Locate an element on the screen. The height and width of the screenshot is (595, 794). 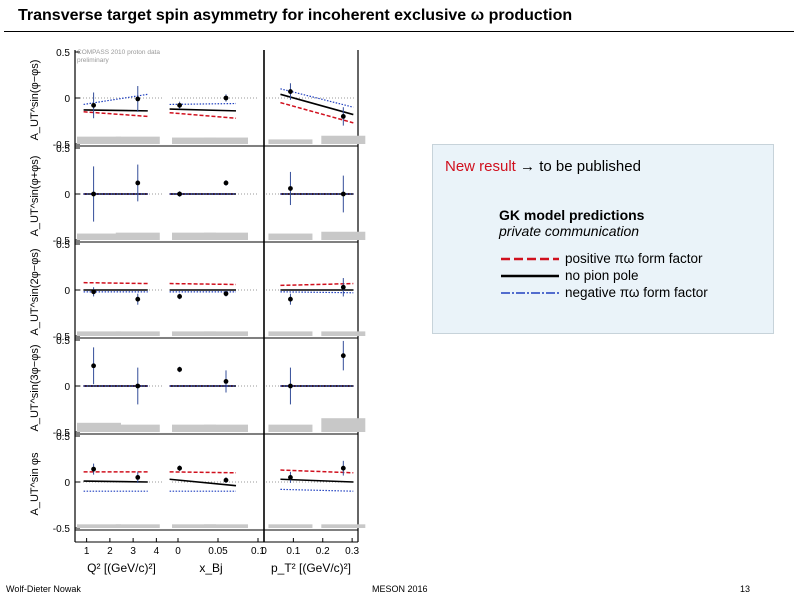
footer-author: Wolf-Dieter Nowak is located at coordinates (43, 589).